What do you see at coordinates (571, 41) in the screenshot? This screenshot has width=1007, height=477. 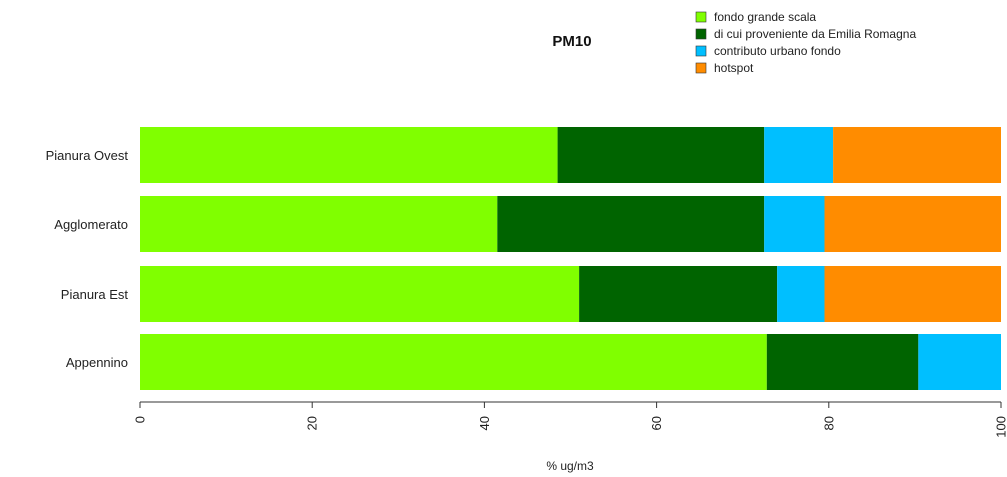 I see `chart-title: PM10` at bounding box center [571, 41].